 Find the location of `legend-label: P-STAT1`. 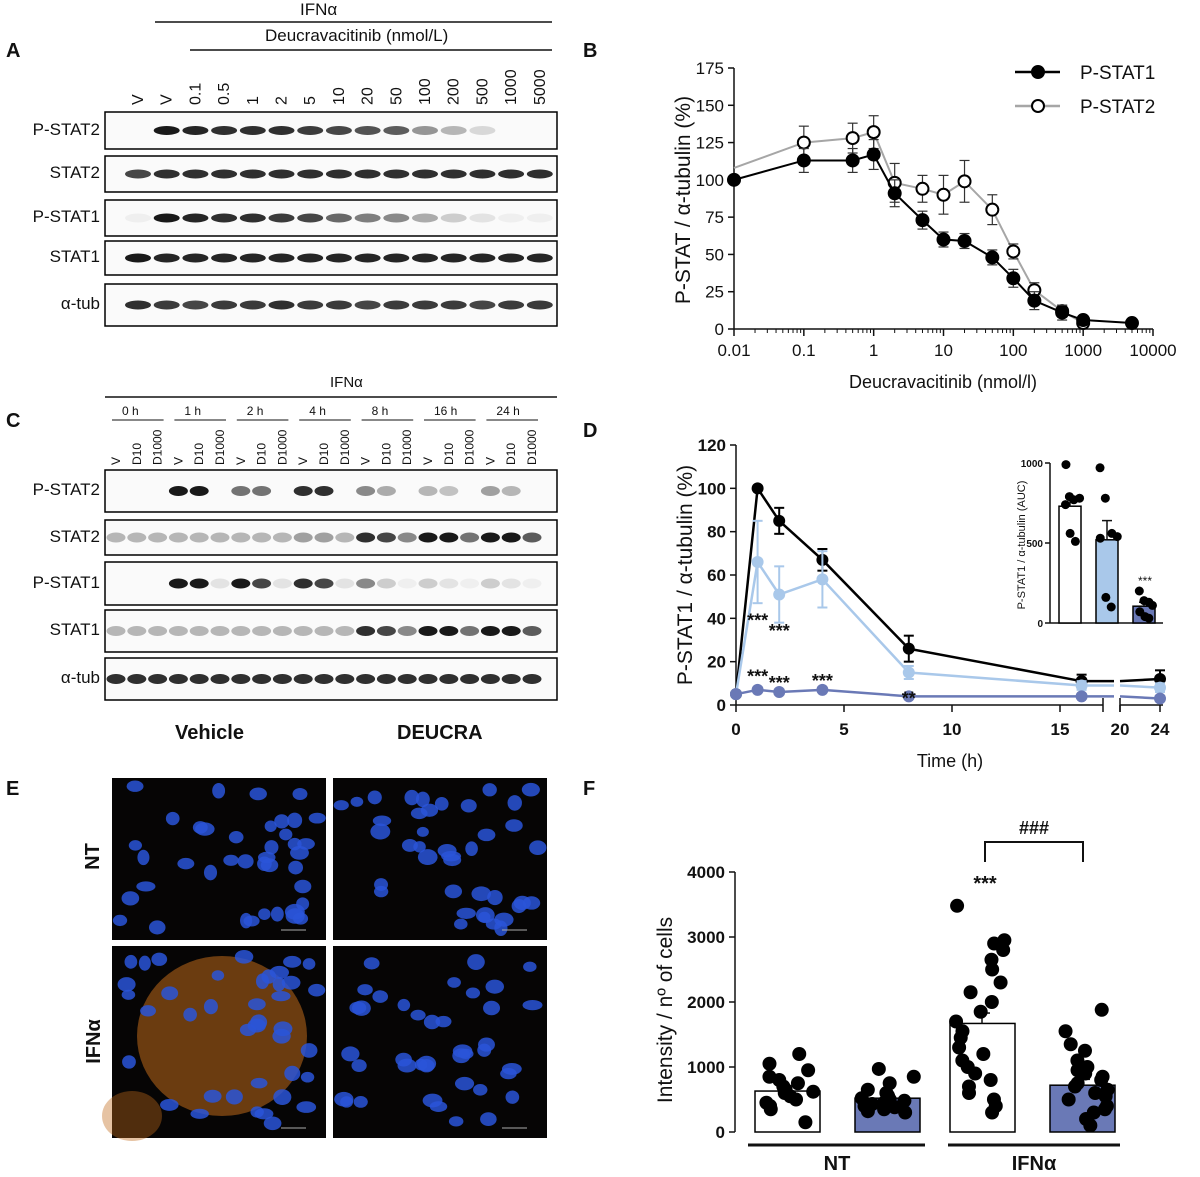

legend-label: P-STAT1 is located at coordinates (1117, 73).